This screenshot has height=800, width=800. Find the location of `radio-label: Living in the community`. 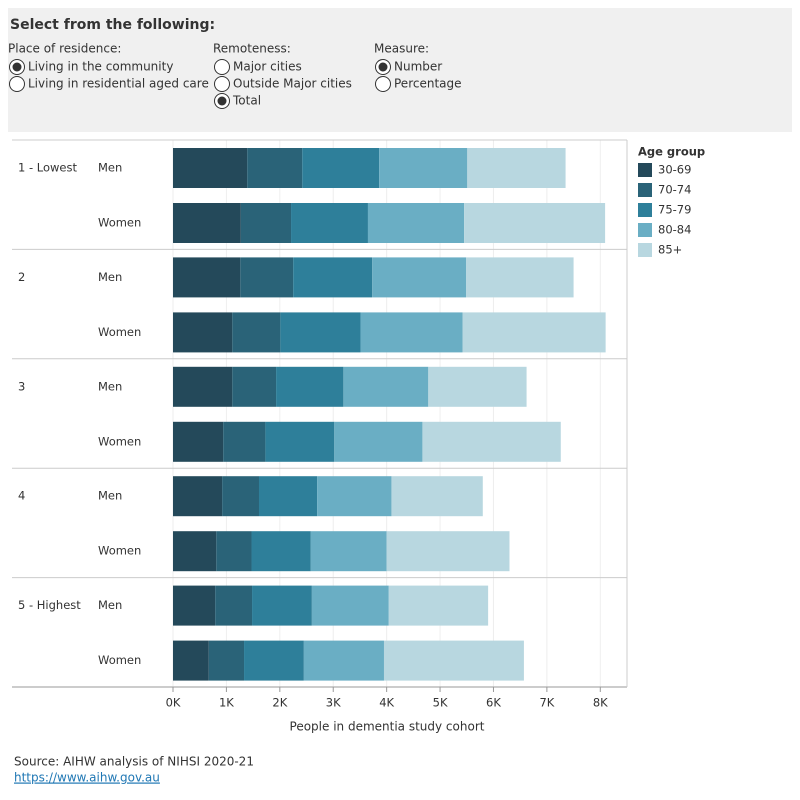

radio-label: Living in the community is located at coordinates (100, 67).